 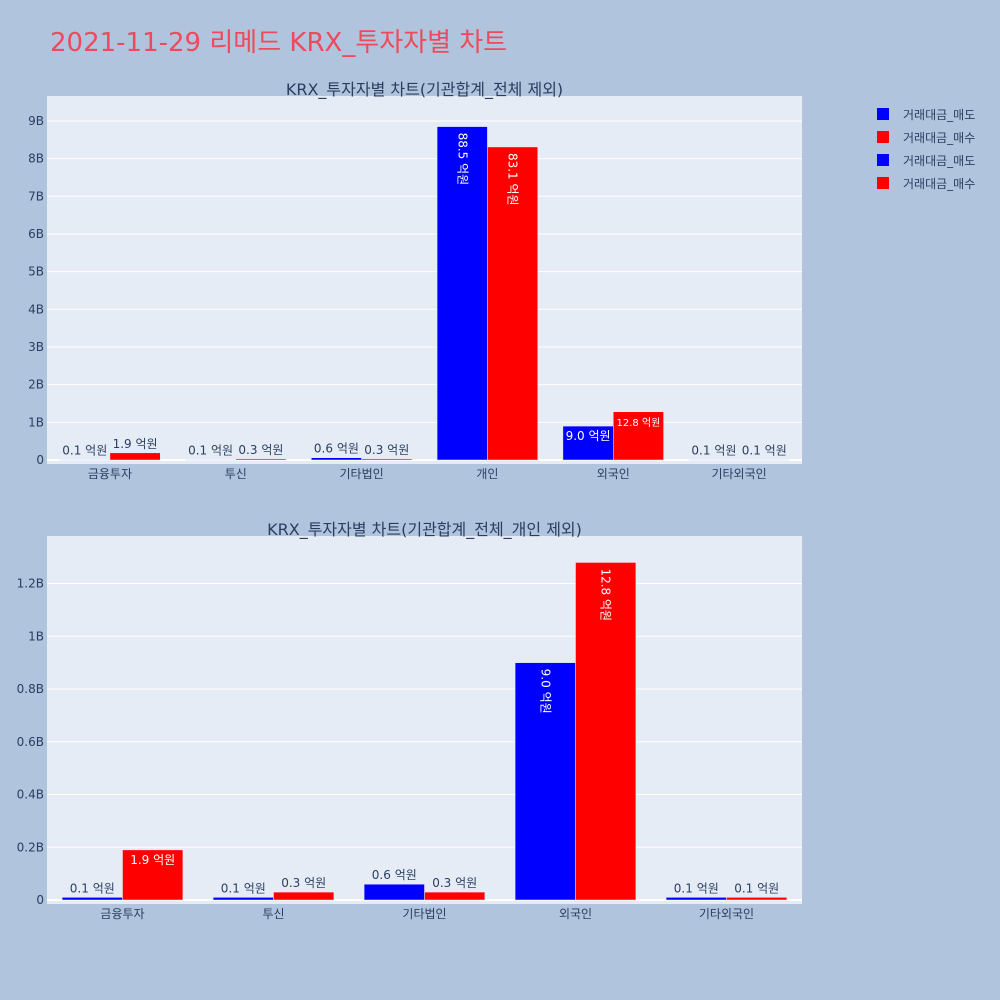 I want to click on y-tick-label: 2B, so click(x=36, y=385).